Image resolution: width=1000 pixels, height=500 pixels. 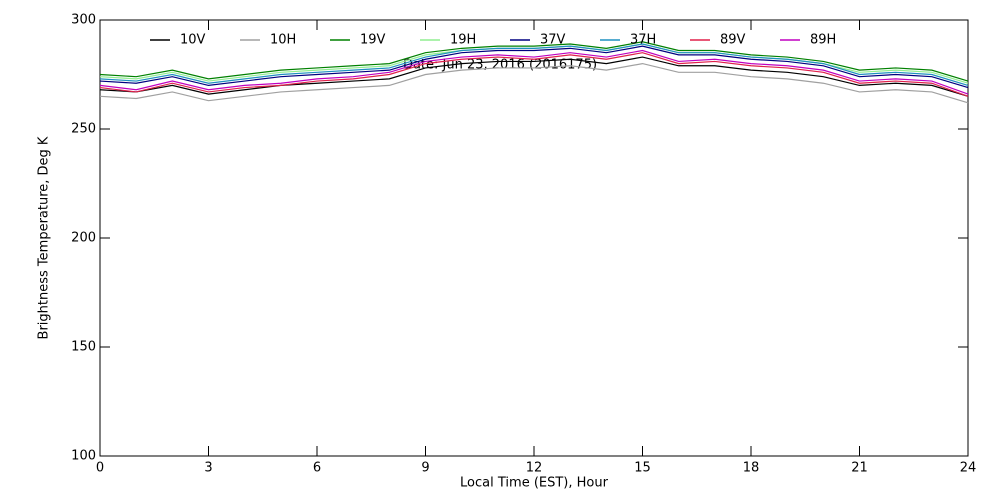 What do you see at coordinates (823, 40) in the screenshot?
I see `legend-label: 89H` at bounding box center [823, 40].